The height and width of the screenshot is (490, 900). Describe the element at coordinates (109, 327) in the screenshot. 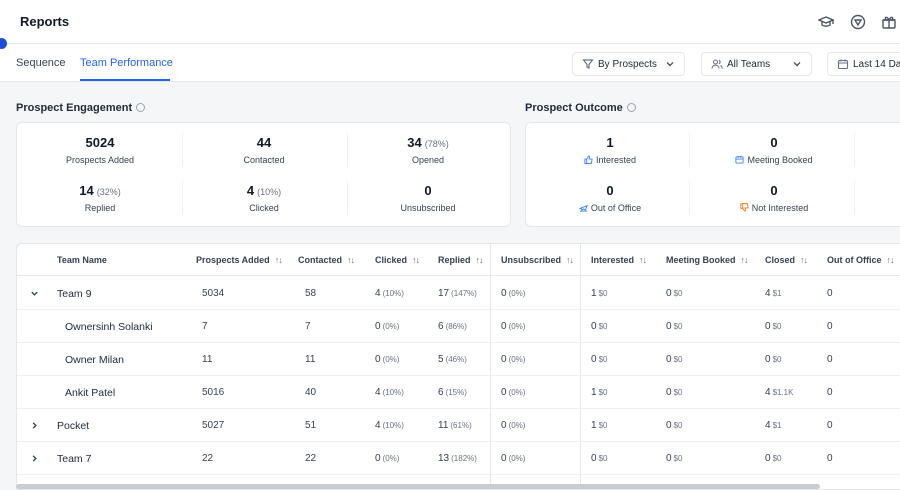

I see `team-name-cell: Ownersinh Solanki` at that location.